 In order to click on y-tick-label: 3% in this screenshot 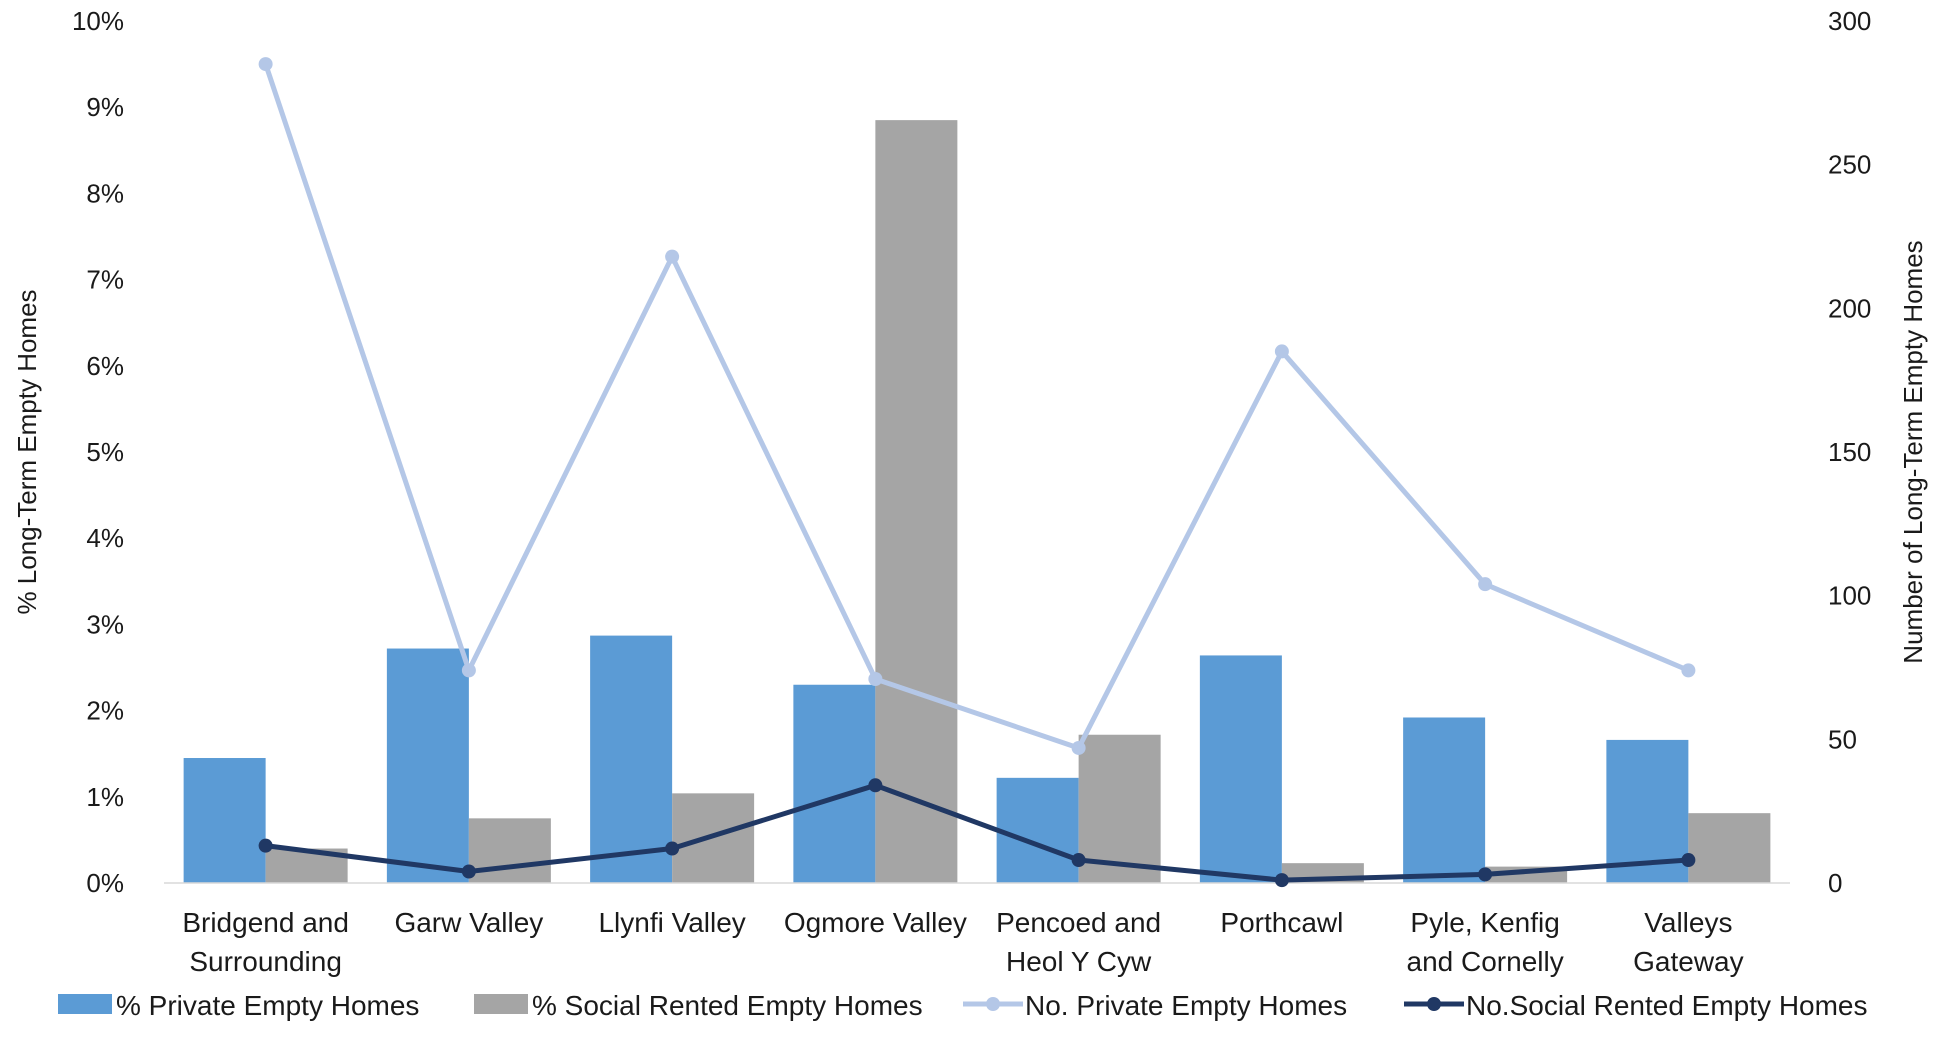, I will do `click(105, 624)`.